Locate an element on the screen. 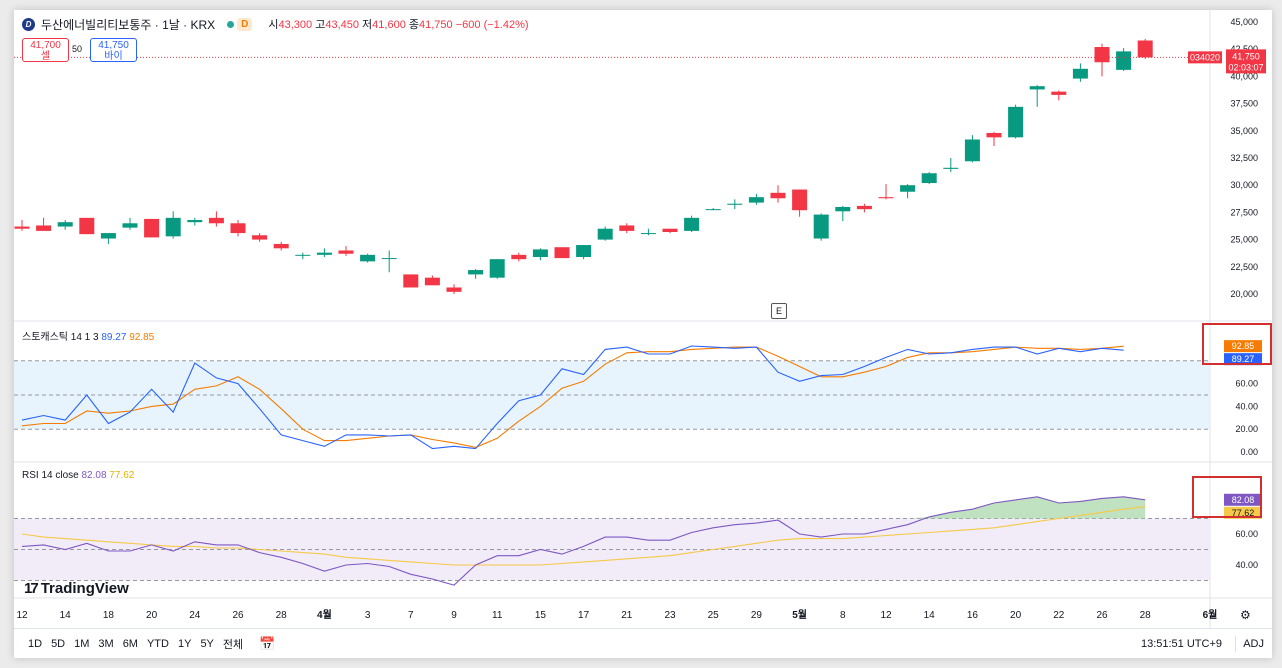 Image resolution: width=1282 pixels, height=668 pixels. time-tick-label: 5월 is located at coordinates (799, 615).